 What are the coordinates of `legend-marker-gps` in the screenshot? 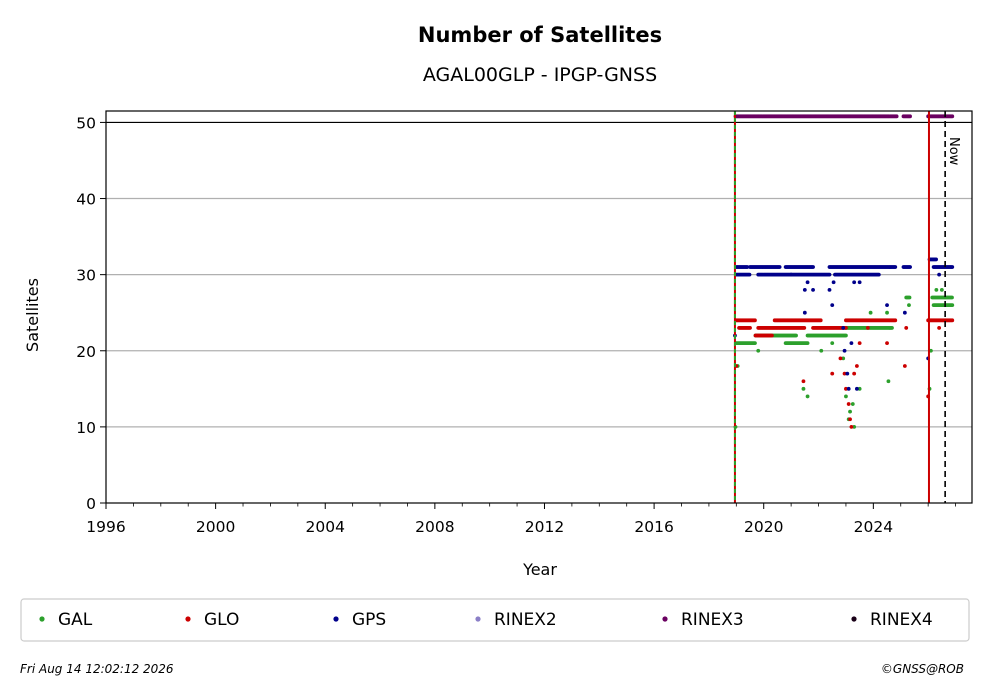 It's located at (336, 619).